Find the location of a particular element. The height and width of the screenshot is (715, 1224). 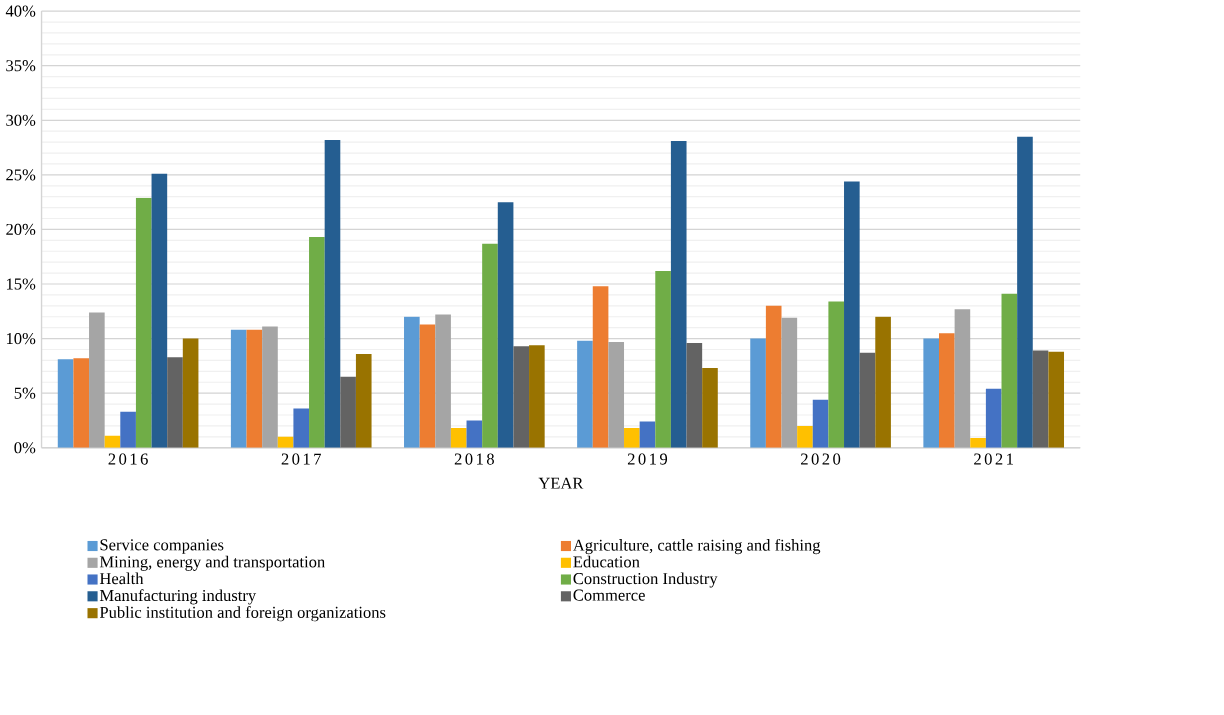

y-tick-label: 15% is located at coordinates (21, 284).